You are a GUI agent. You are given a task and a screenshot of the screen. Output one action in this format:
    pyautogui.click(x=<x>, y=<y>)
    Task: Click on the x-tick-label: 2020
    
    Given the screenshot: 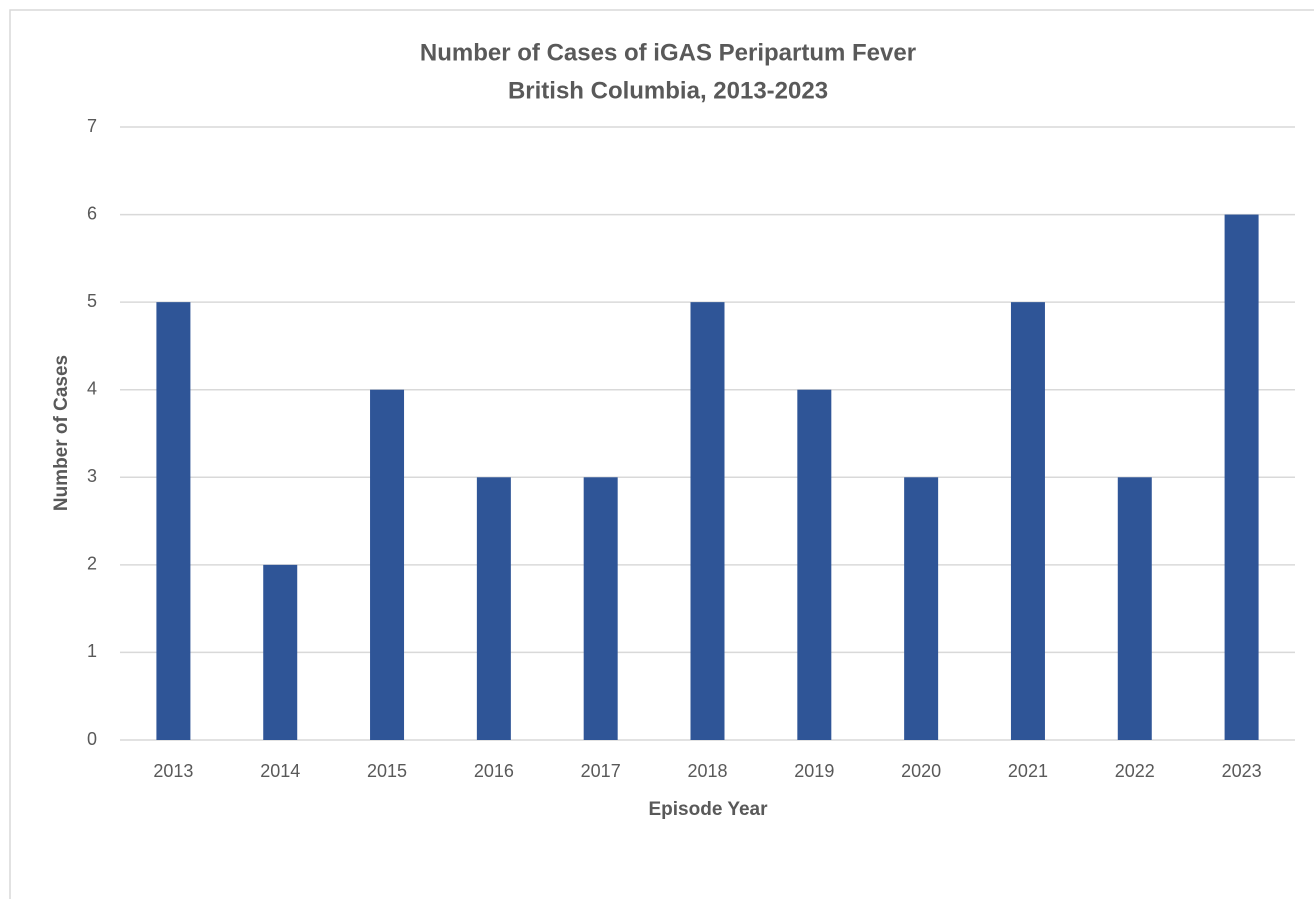 What is the action you would take?
    pyautogui.click(x=921, y=771)
    